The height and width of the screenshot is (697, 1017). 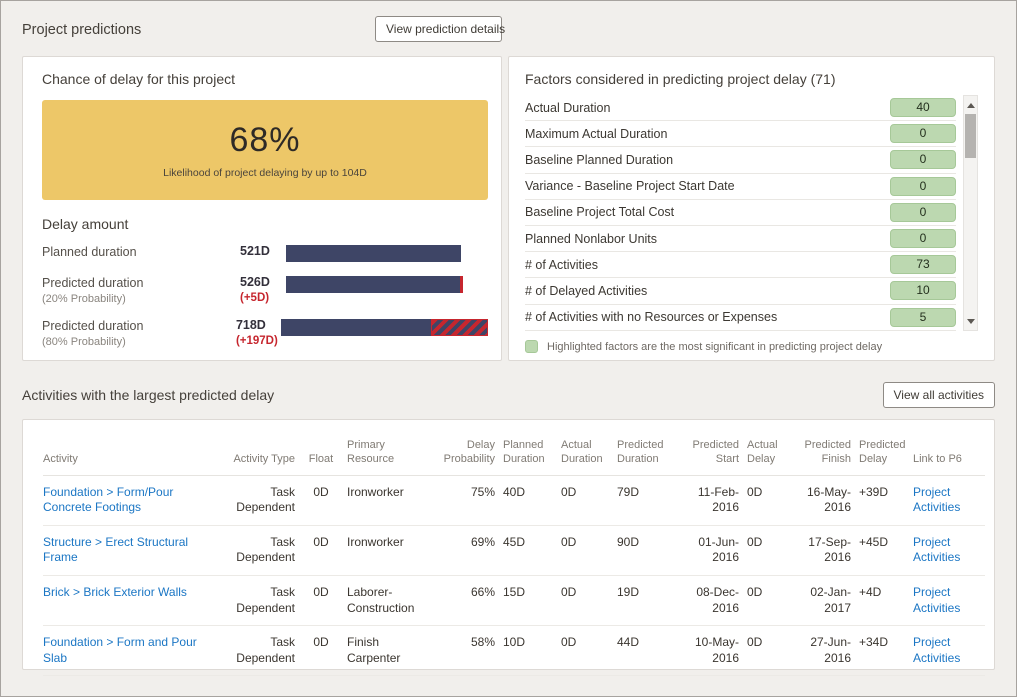 I want to click on cell-predicted-delay: +4D, so click(x=886, y=601).